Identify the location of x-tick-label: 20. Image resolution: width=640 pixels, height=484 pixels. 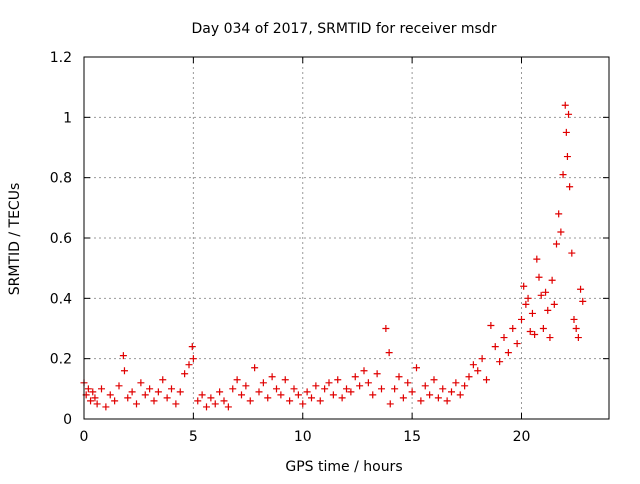
(522, 437).